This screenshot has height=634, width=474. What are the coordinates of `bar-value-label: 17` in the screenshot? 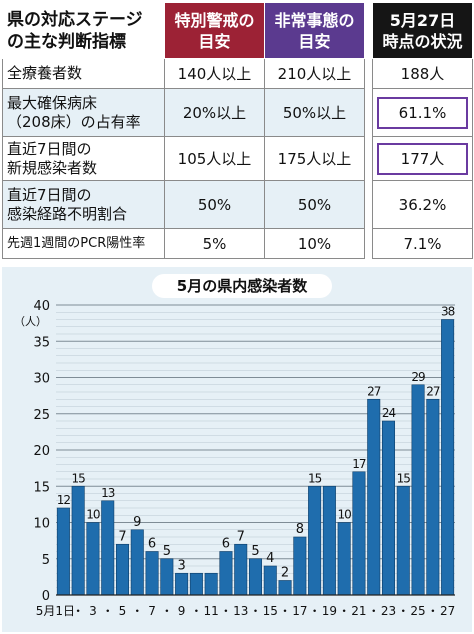 It's located at (359, 464).